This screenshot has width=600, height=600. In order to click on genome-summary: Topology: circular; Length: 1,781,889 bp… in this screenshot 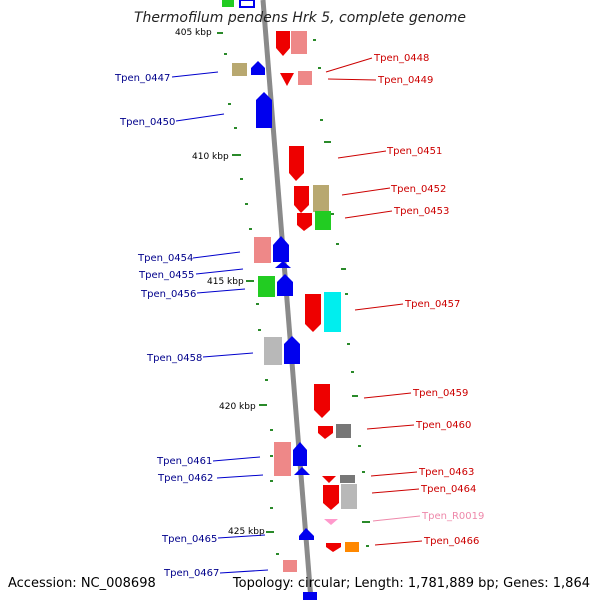, I will do `click(411, 583)`.